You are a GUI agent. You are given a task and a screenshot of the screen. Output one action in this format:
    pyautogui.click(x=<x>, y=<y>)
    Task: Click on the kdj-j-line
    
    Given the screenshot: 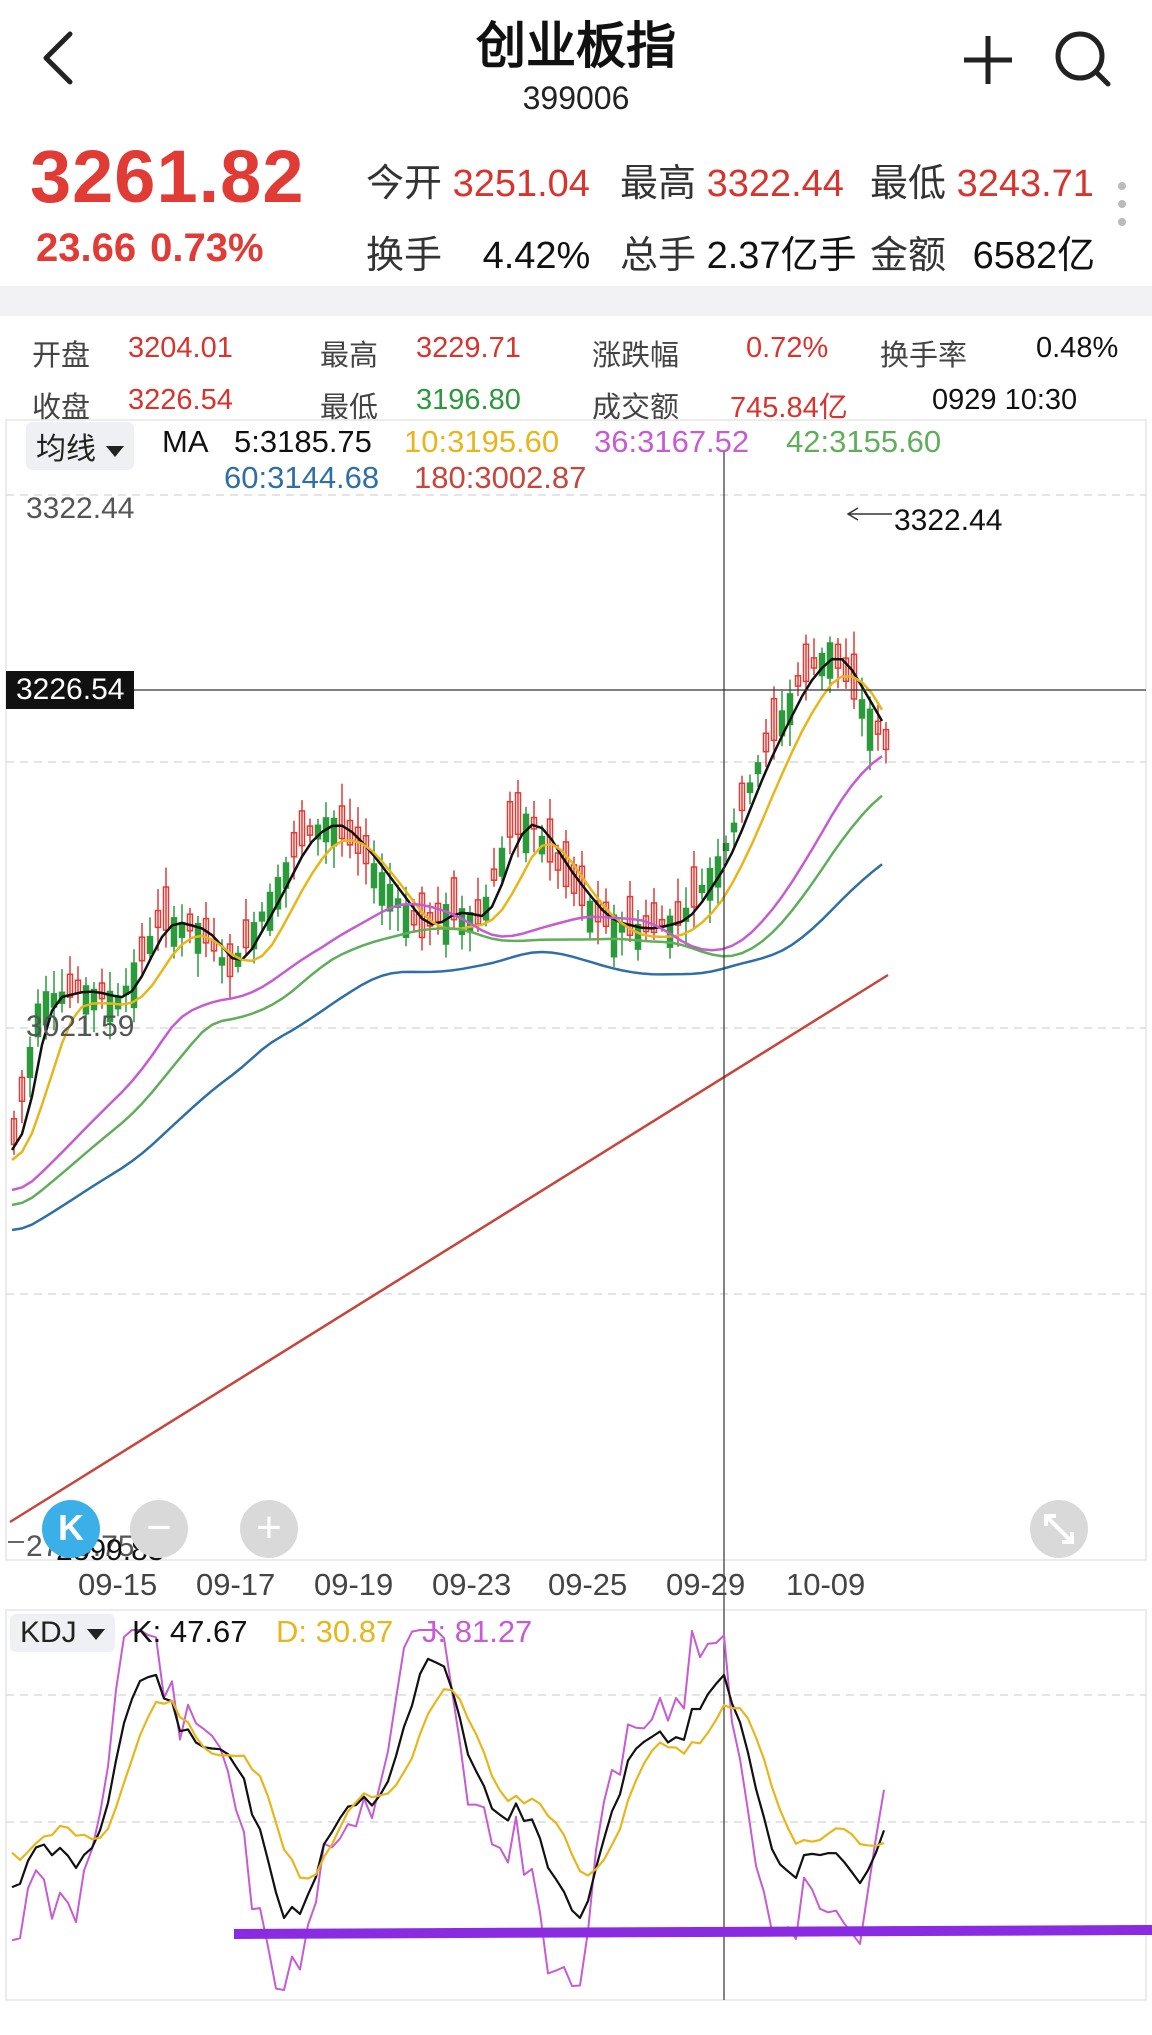 What is the action you would take?
    pyautogui.click(x=448, y=1810)
    